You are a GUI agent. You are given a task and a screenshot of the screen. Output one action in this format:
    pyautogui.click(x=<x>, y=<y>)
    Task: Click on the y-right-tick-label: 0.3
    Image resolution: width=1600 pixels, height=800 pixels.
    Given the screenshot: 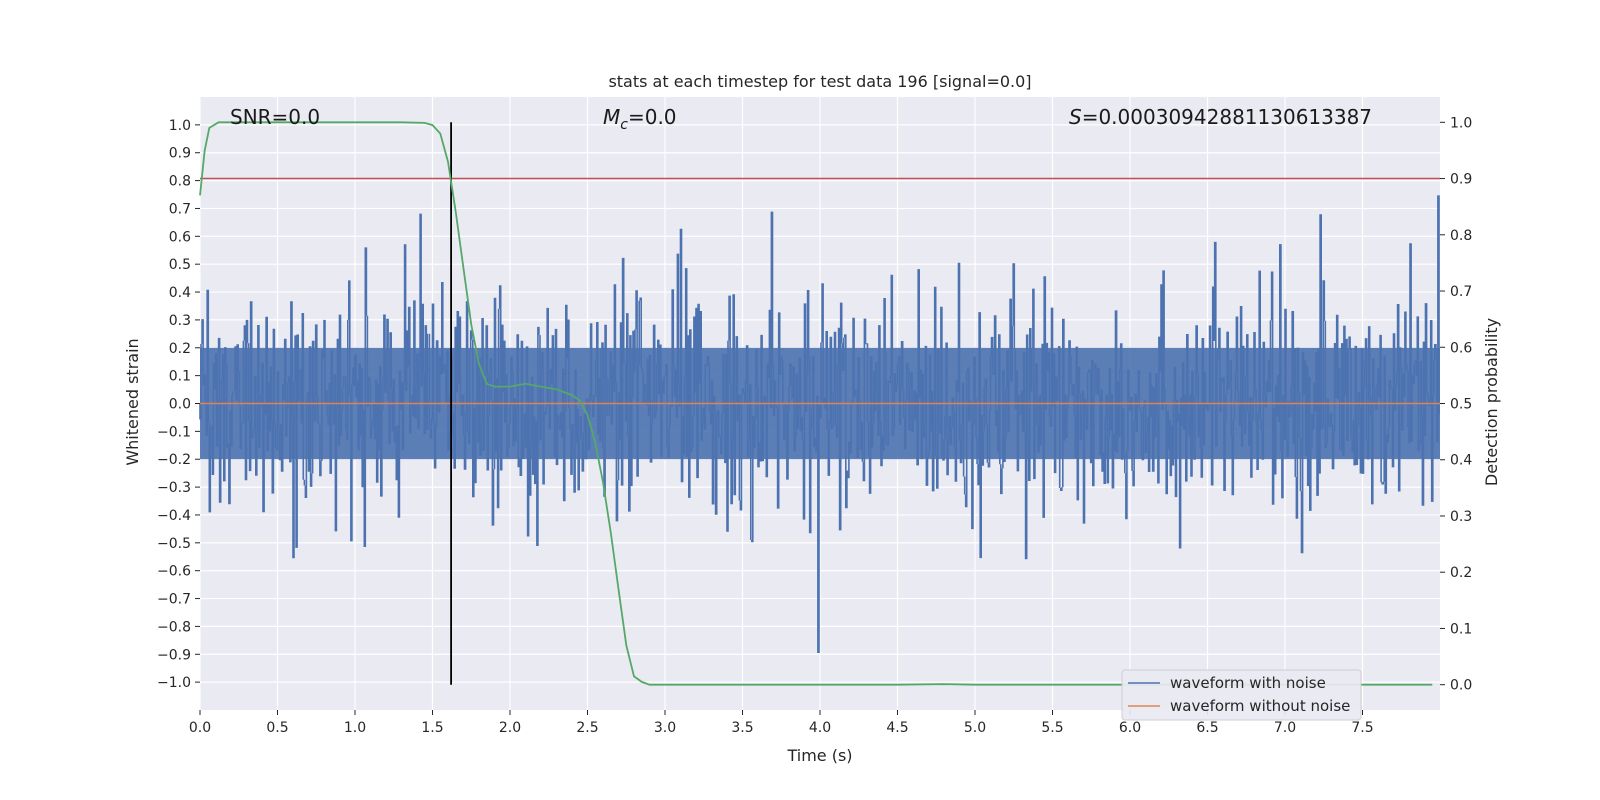 What is the action you would take?
    pyautogui.click(x=1461, y=517)
    